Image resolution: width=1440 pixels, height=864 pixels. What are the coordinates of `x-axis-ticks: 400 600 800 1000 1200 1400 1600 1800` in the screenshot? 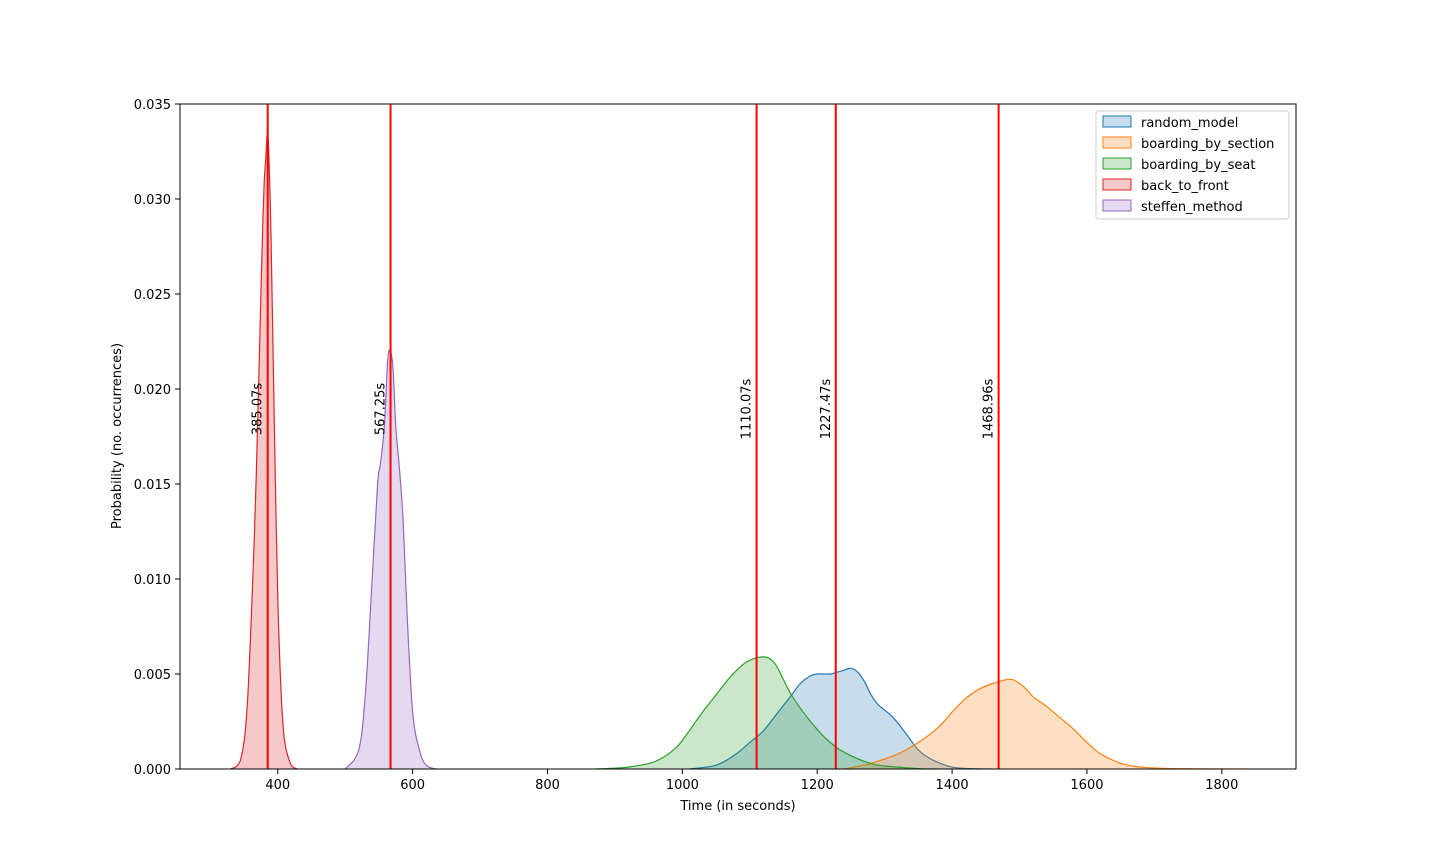 It's located at (751, 781).